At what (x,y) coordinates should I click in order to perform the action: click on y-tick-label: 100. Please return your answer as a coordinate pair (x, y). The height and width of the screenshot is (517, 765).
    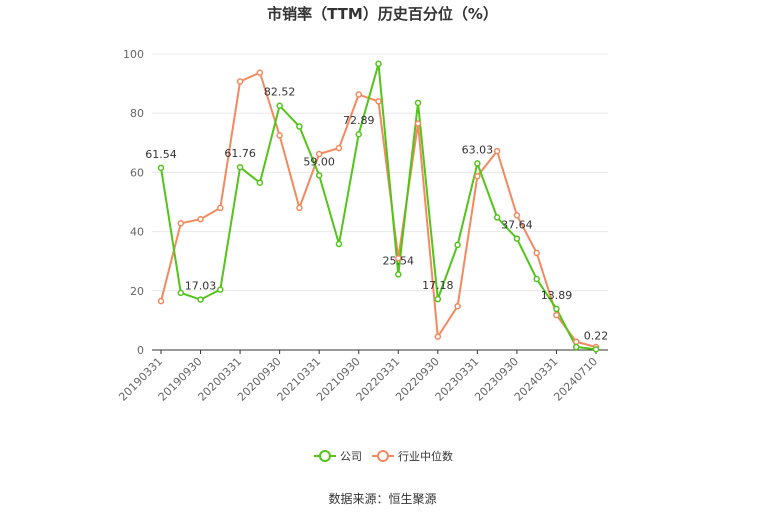
    Looking at the image, I should click on (133, 54).